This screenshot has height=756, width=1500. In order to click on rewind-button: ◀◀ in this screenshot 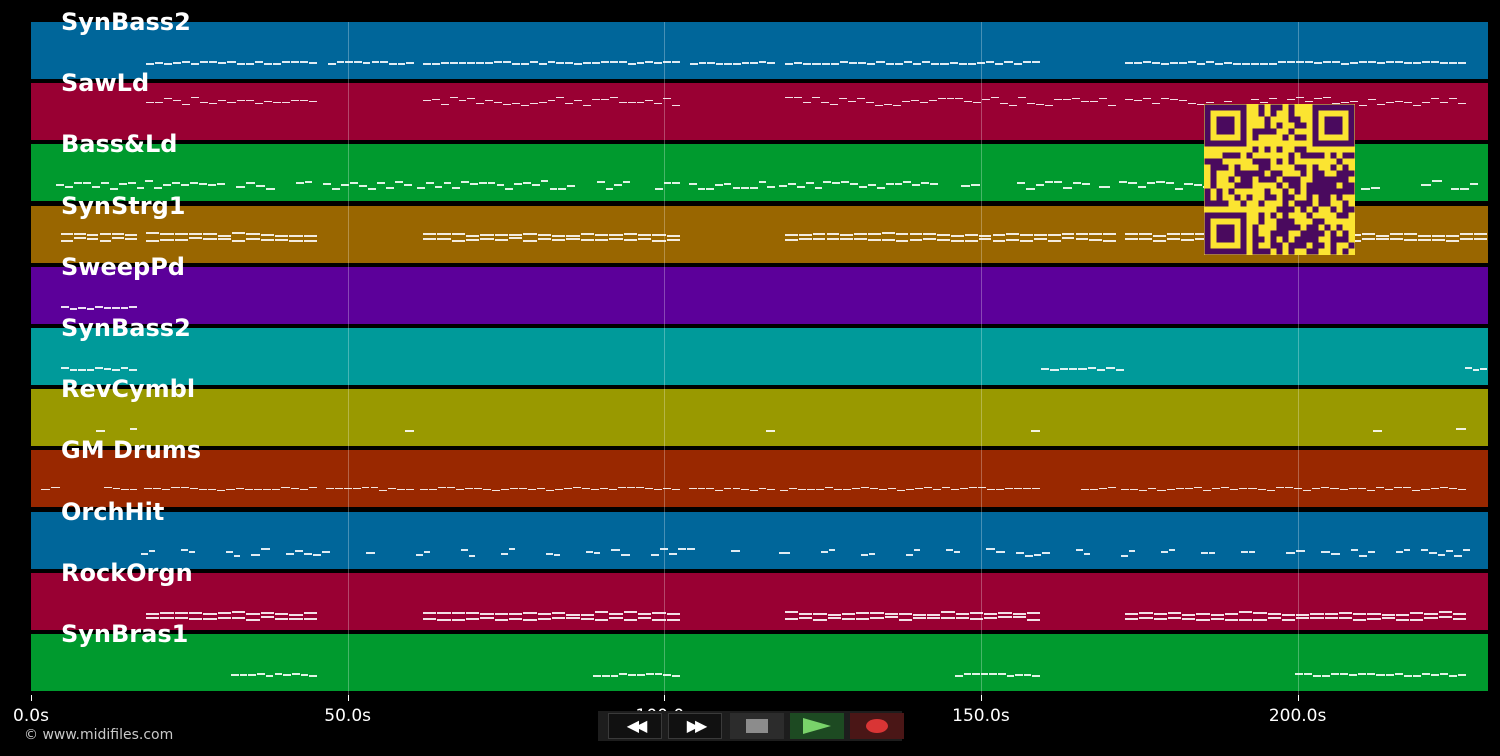, I will do `click(635, 726)`.